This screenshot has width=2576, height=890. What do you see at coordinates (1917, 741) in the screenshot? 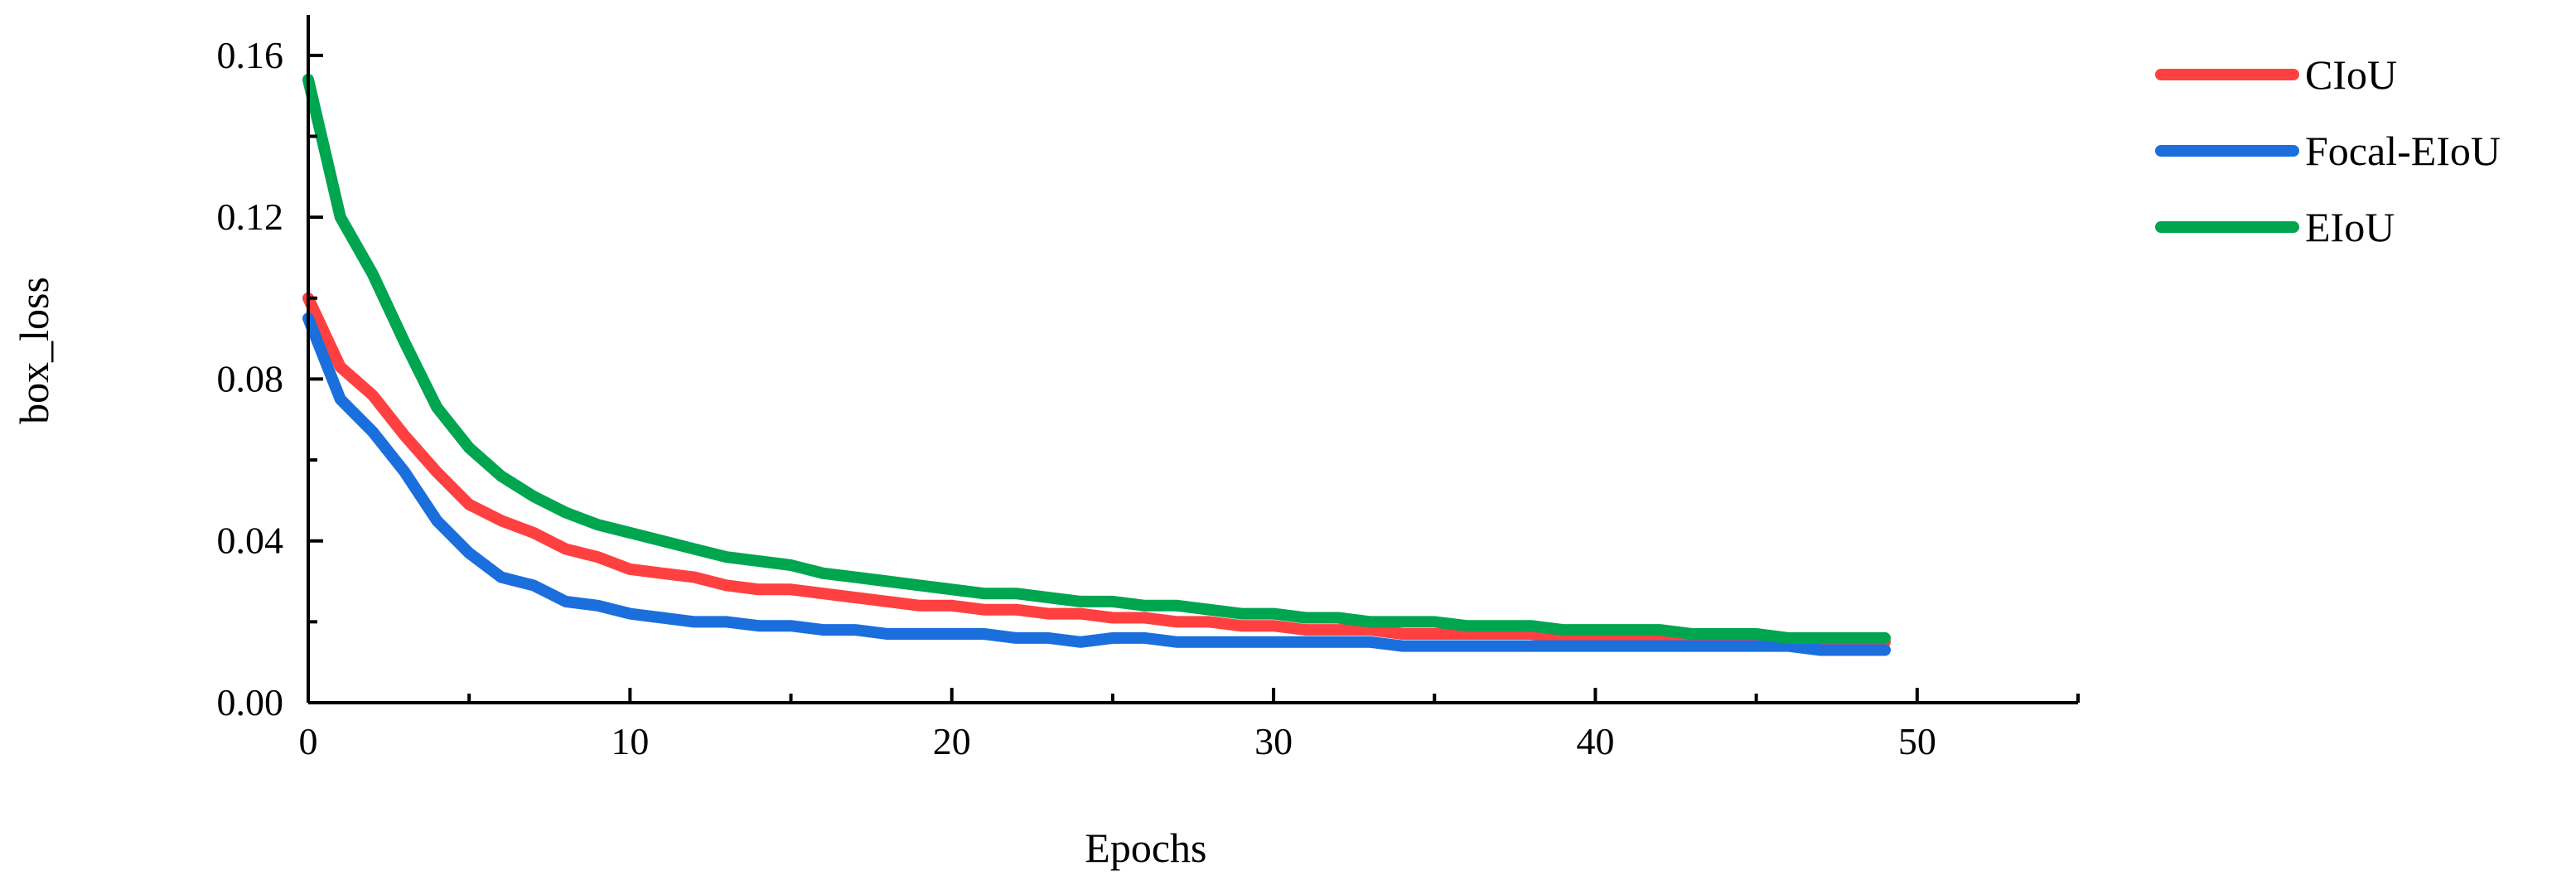
I see `x-tick-label: 50` at bounding box center [1917, 741].